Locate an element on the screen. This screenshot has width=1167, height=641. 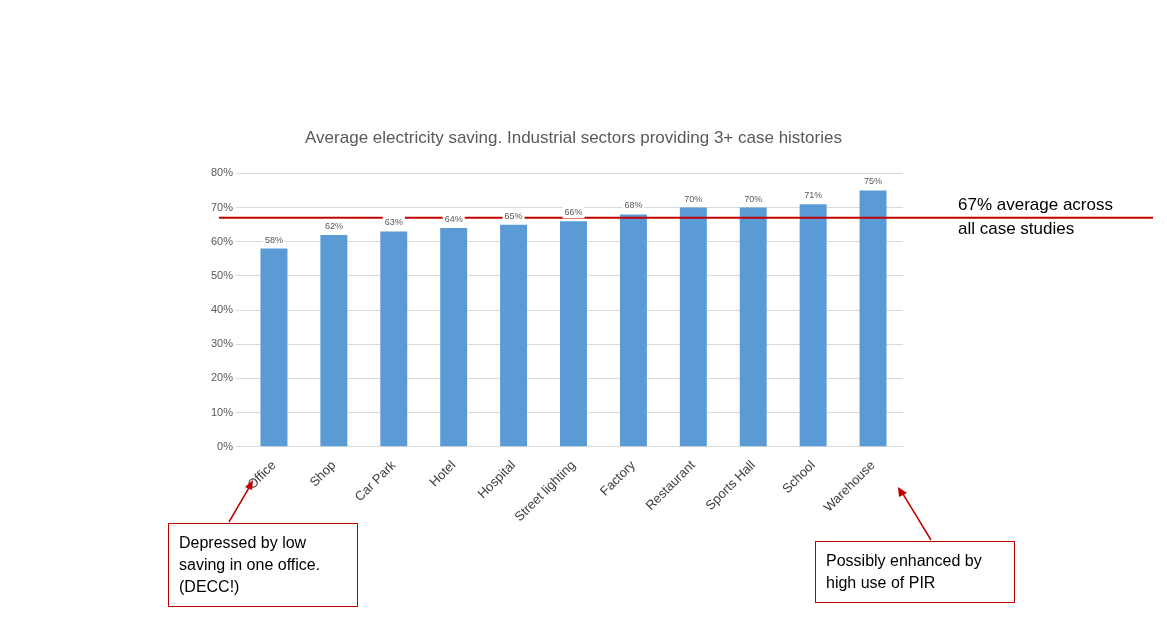
y-tick-label: 30% is located at coordinates (222, 343).